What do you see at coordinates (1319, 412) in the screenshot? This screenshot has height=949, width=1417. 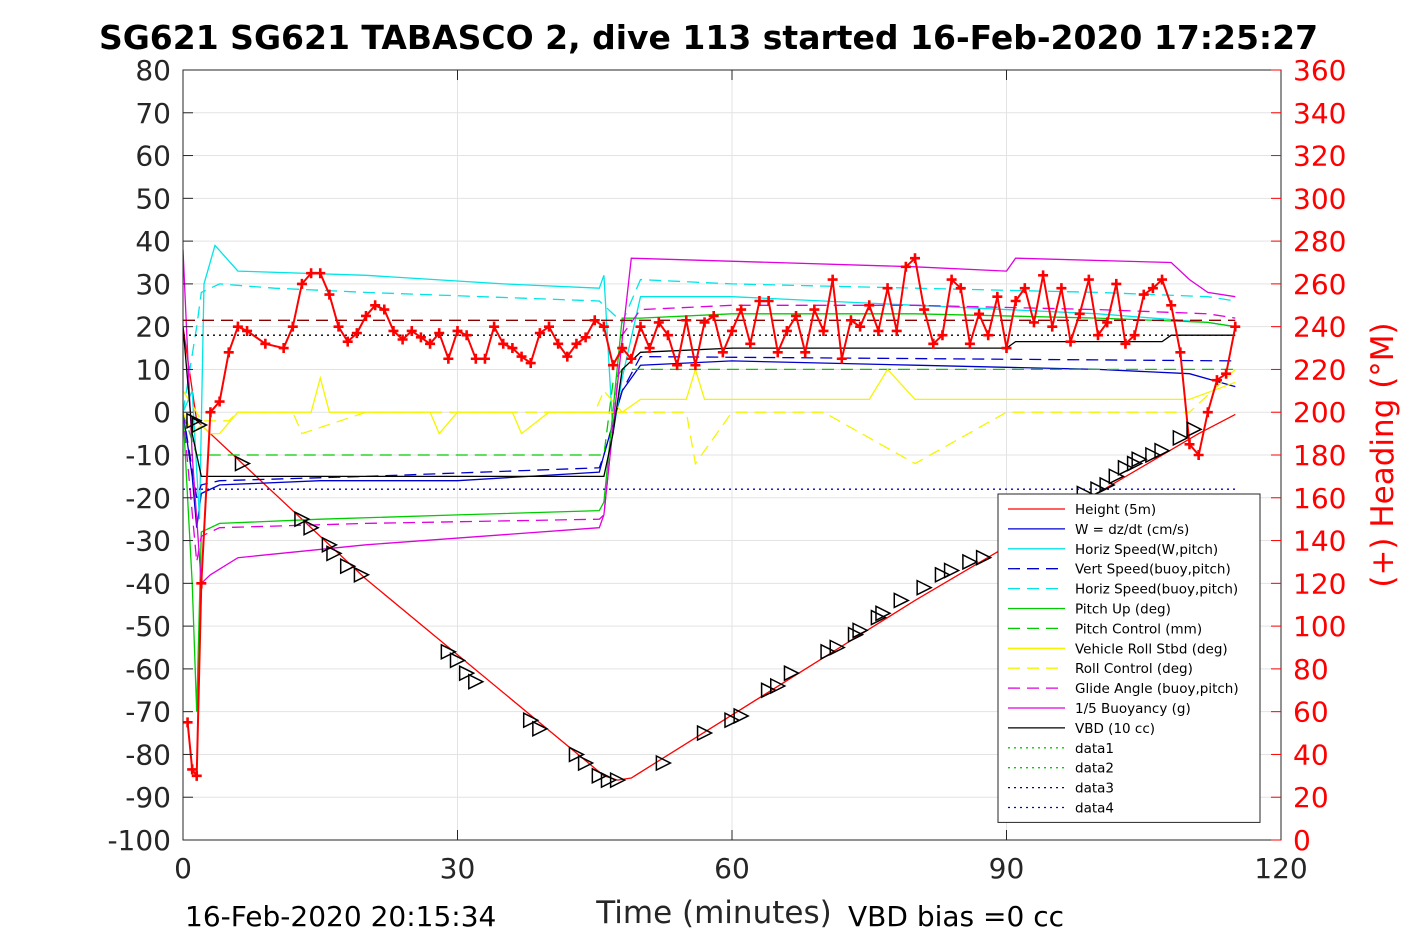 I see `y2-tick-label: 200` at bounding box center [1319, 412].